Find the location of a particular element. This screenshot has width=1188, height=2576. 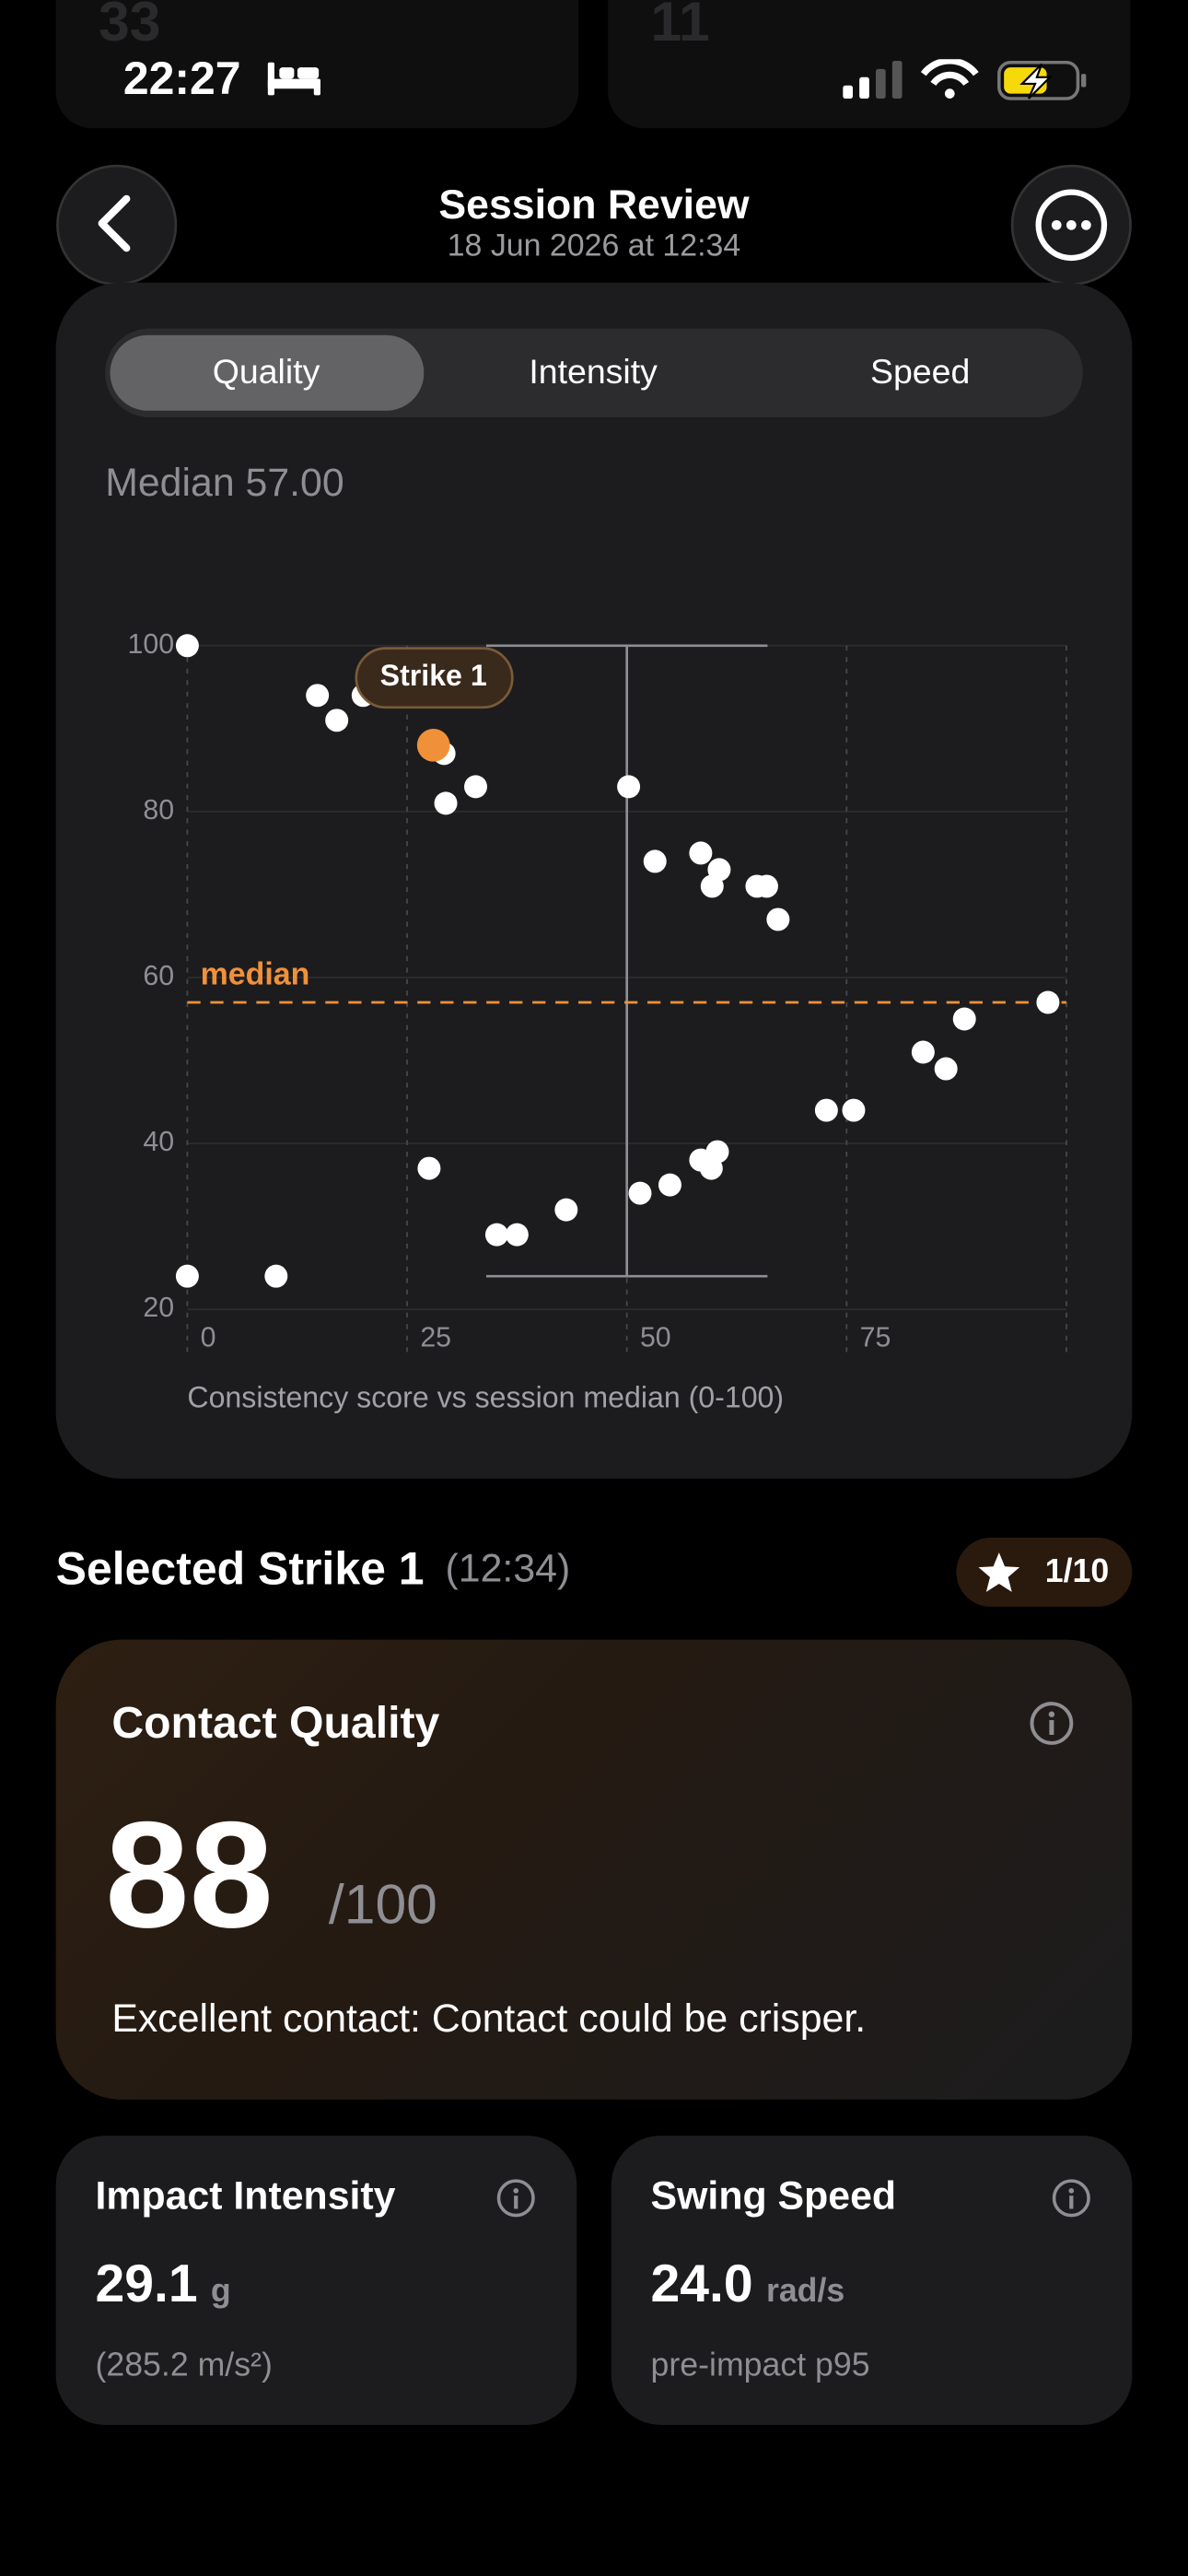

metric-value: 29.1 g is located at coordinates (162, 2283).